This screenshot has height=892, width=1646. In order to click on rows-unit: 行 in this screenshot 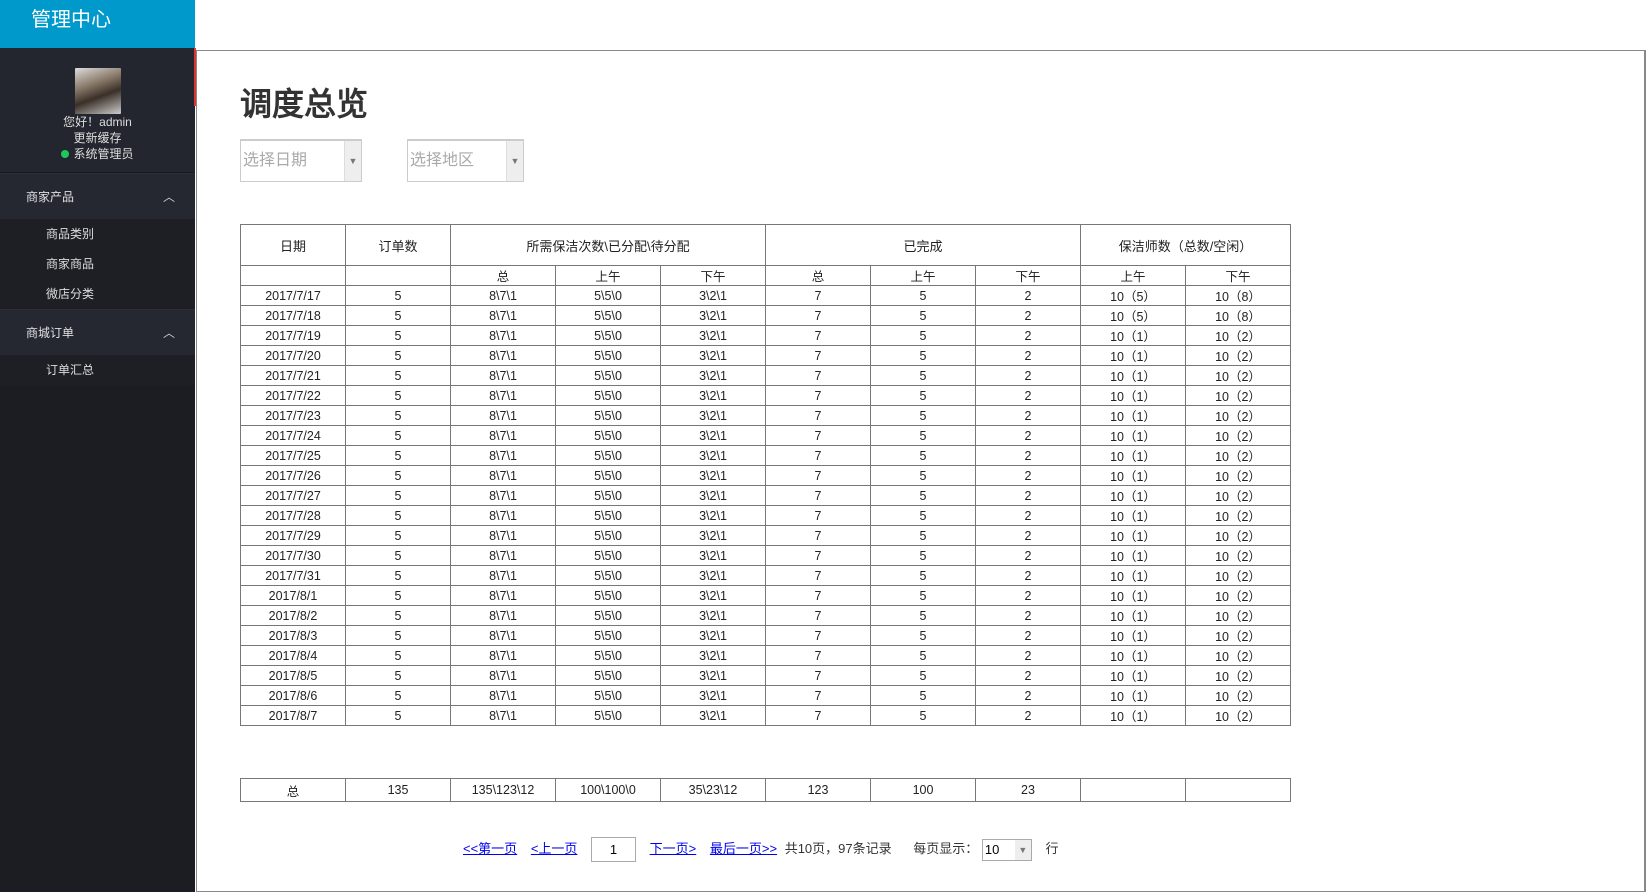, I will do `click(1052, 848)`.